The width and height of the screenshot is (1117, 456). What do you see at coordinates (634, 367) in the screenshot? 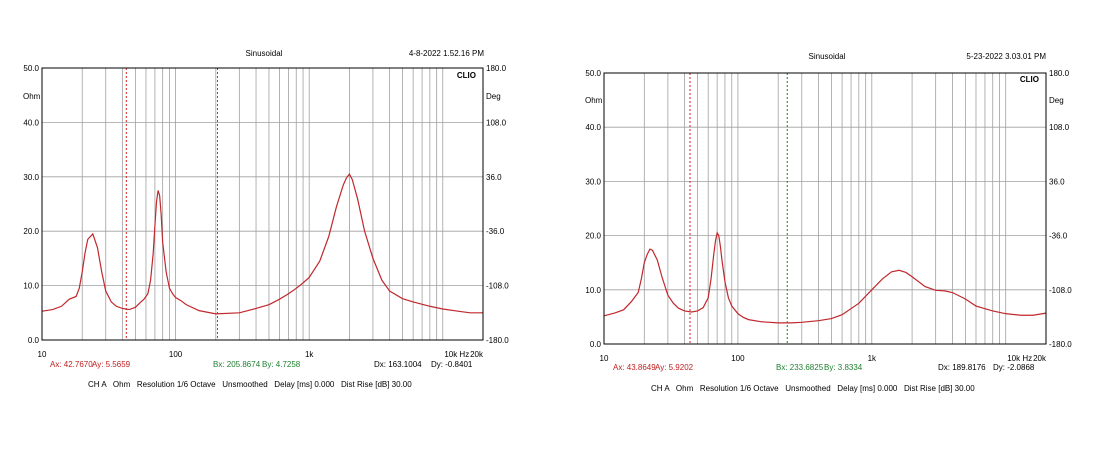
I see `cursor-a-x-readout: Ax: 43.8649` at bounding box center [634, 367].